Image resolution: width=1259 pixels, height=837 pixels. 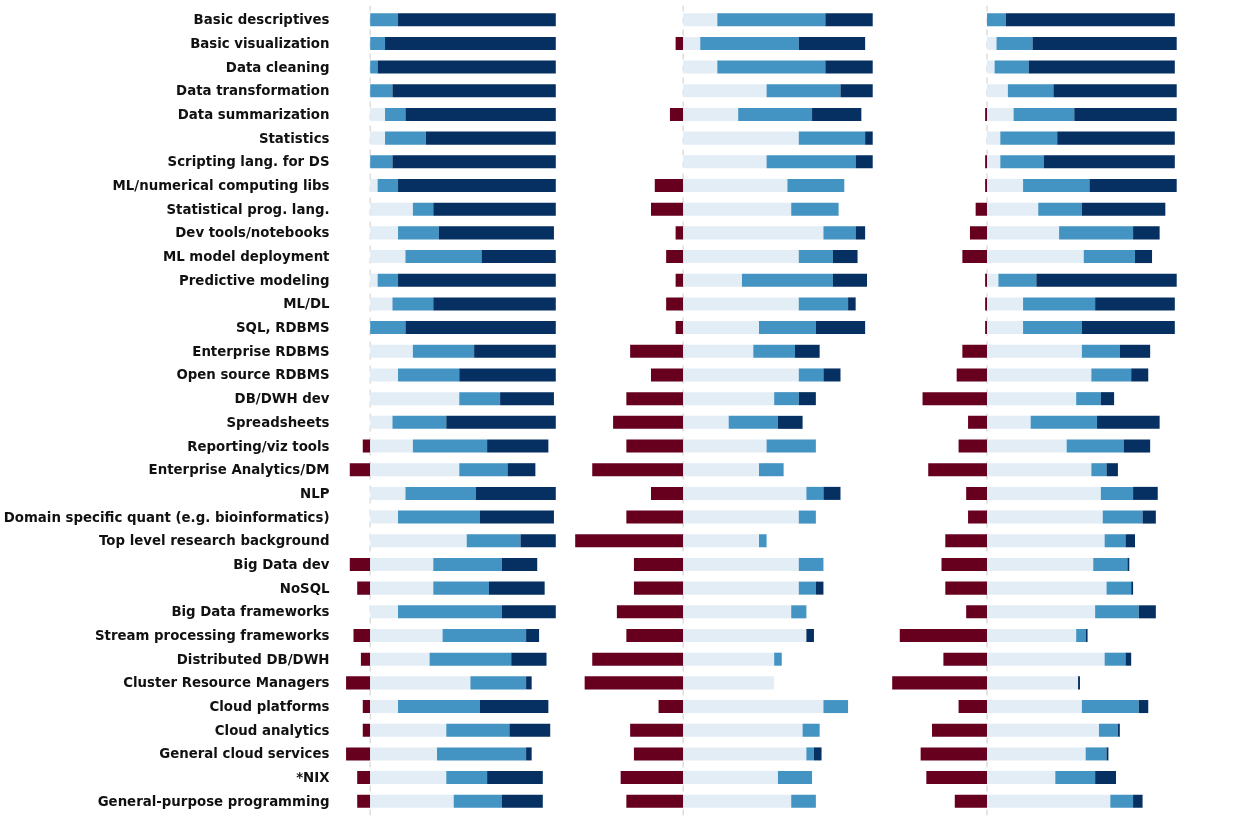 What do you see at coordinates (246, 257) in the screenshot?
I see `y-tick-label: ML model deployment` at bounding box center [246, 257].